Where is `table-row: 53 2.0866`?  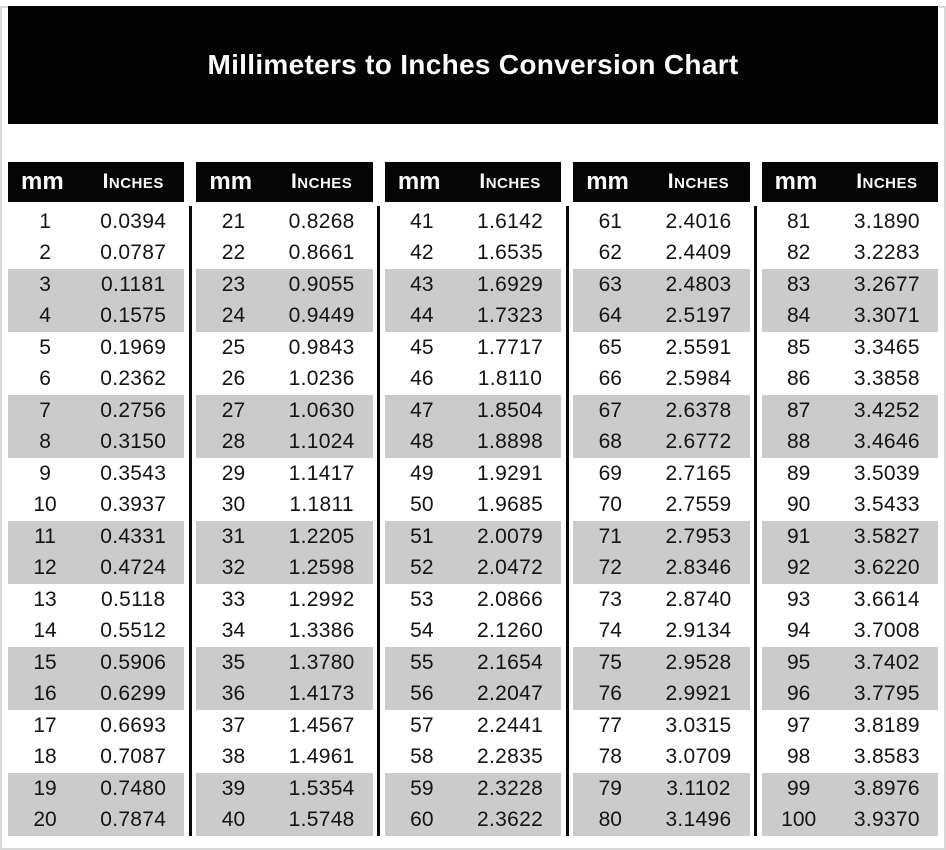
table-row: 53 2.0866 is located at coordinates (473, 600).